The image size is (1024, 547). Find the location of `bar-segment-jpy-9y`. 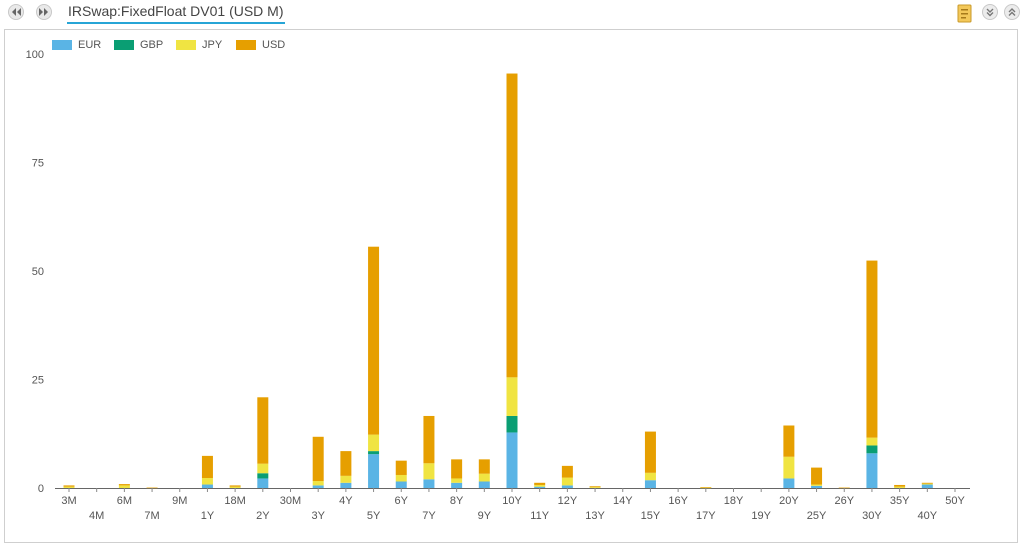

bar-segment-jpy-9y is located at coordinates (484, 477).